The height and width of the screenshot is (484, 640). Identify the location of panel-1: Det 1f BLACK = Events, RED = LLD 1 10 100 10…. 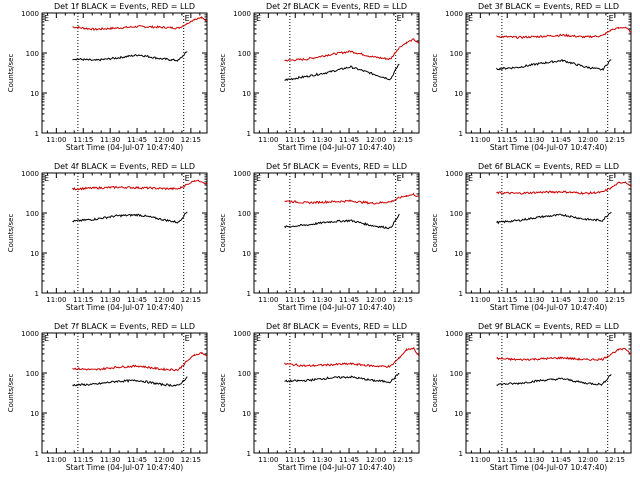
(107, 77).